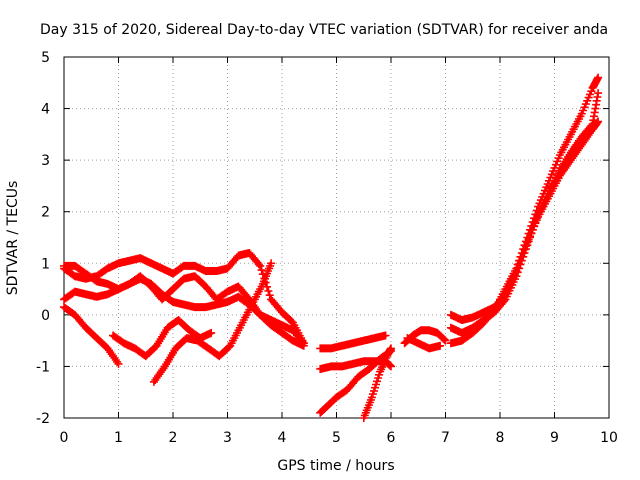 The width and height of the screenshot is (640, 480). What do you see at coordinates (335, 466) in the screenshot?
I see `x-axis-label: GPS time / hours` at bounding box center [335, 466].